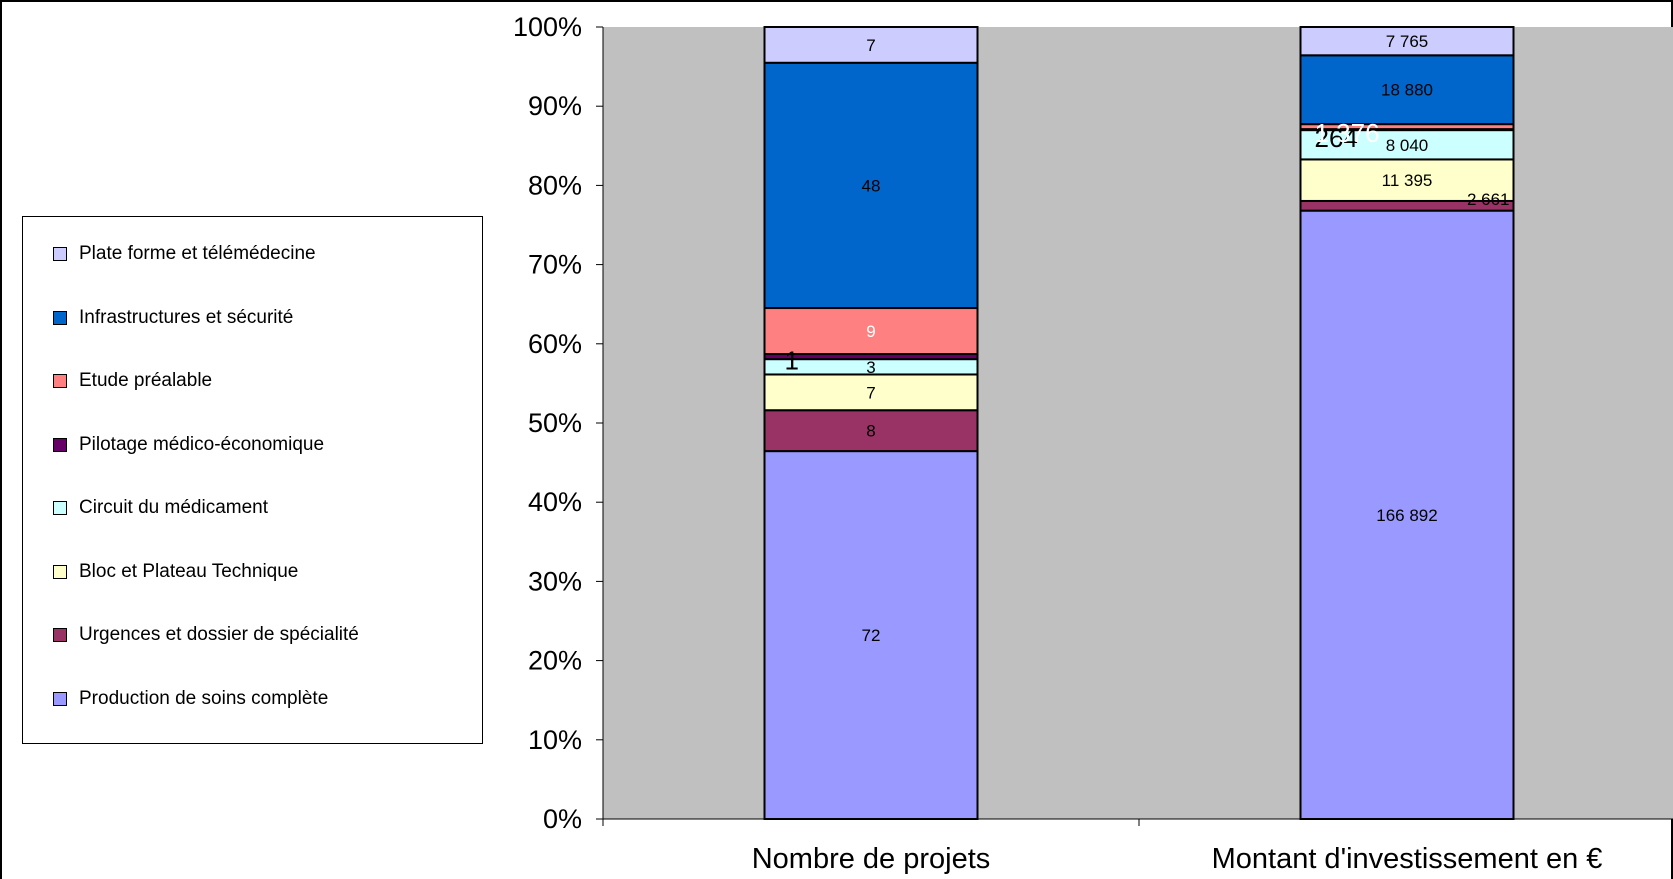 The image size is (1673, 879). What do you see at coordinates (202, 444) in the screenshot?
I see `legend-label: Pilotage médico-économique` at bounding box center [202, 444].